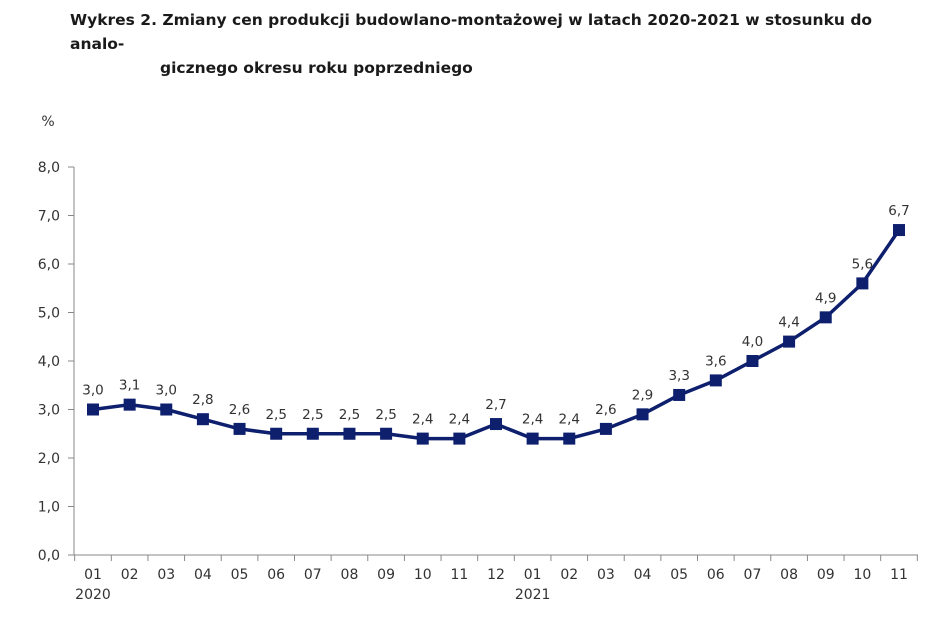 This screenshot has height=626, width=940. Describe the element at coordinates (49, 217) in the screenshot. I see `y-tick-label: 7,0` at that location.